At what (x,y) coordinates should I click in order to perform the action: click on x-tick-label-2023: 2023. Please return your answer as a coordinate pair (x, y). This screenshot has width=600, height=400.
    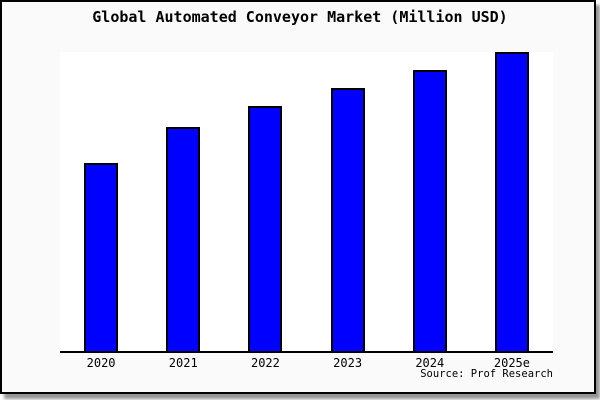
    Looking at the image, I should click on (348, 363).